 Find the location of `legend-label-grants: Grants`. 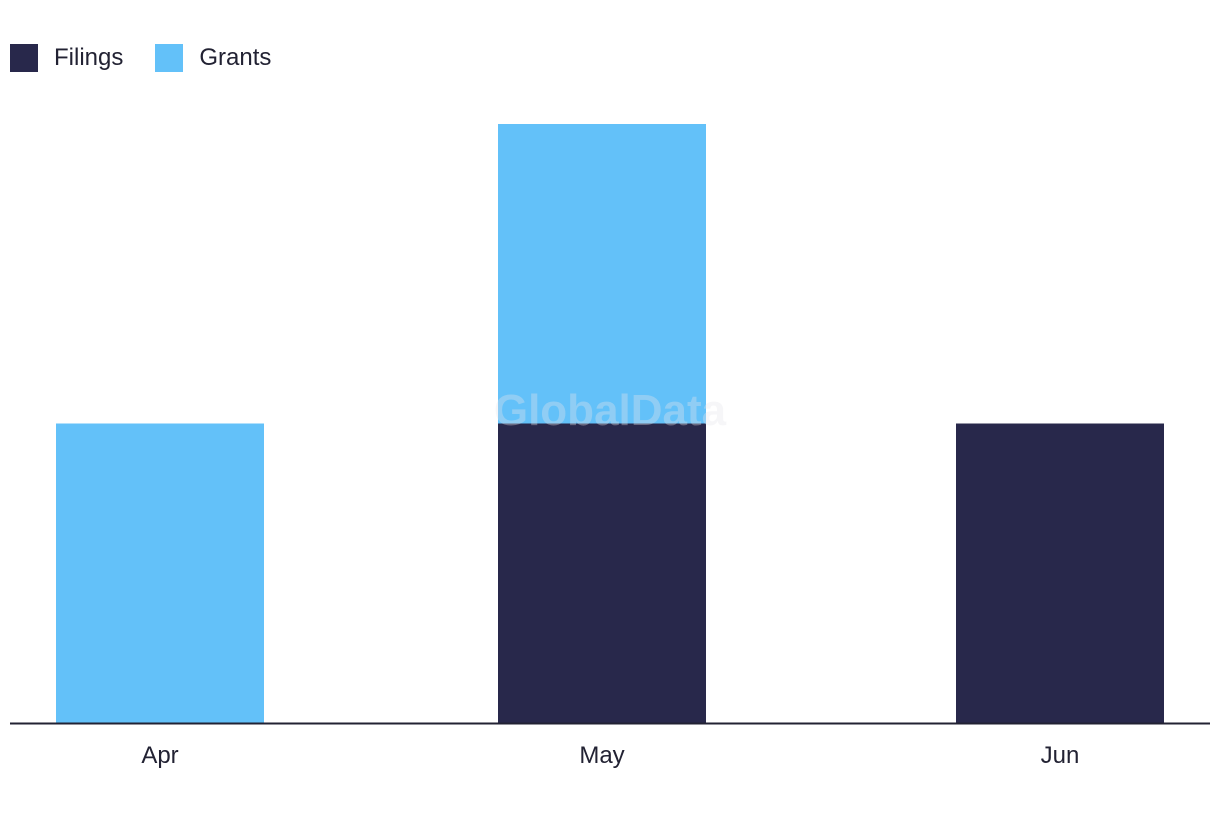

legend-label-grants: Grants is located at coordinates (235, 57).